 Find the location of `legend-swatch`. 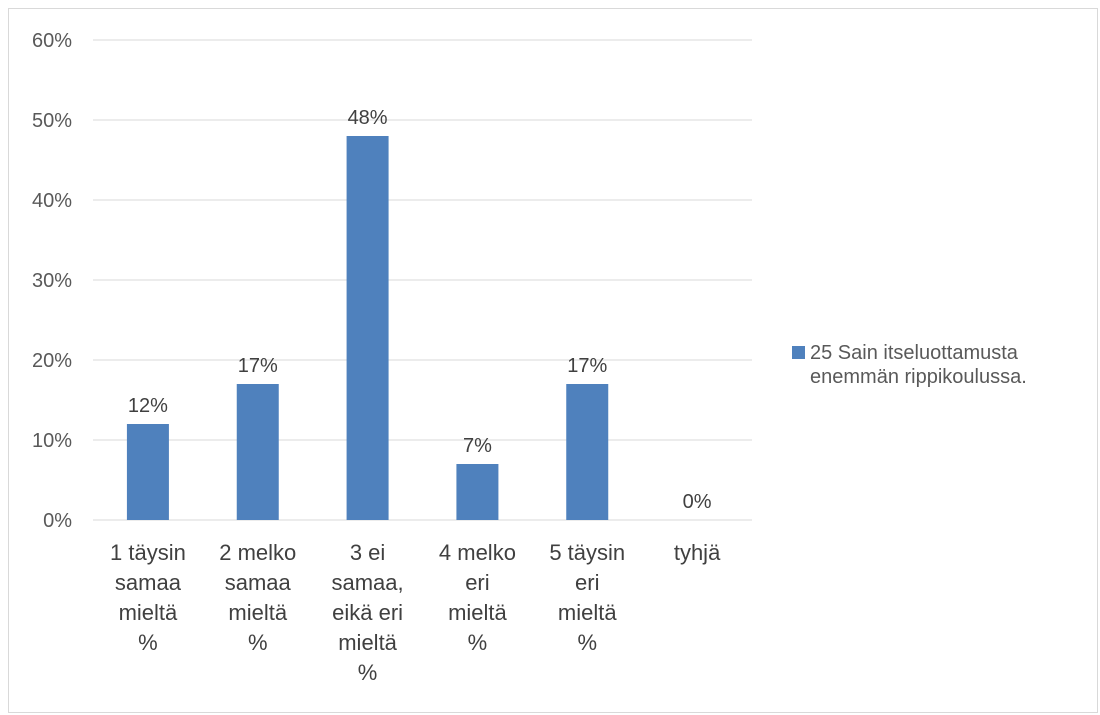

legend-swatch is located at coordinates (798, 352).